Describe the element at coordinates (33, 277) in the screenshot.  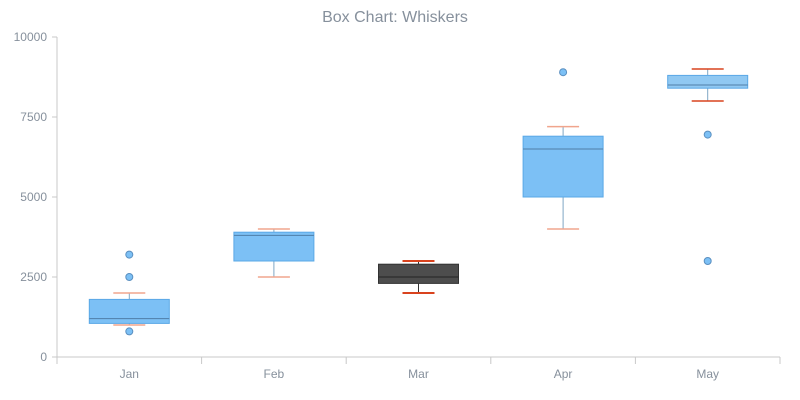
I see `y-tick-label: 2500` at that location.